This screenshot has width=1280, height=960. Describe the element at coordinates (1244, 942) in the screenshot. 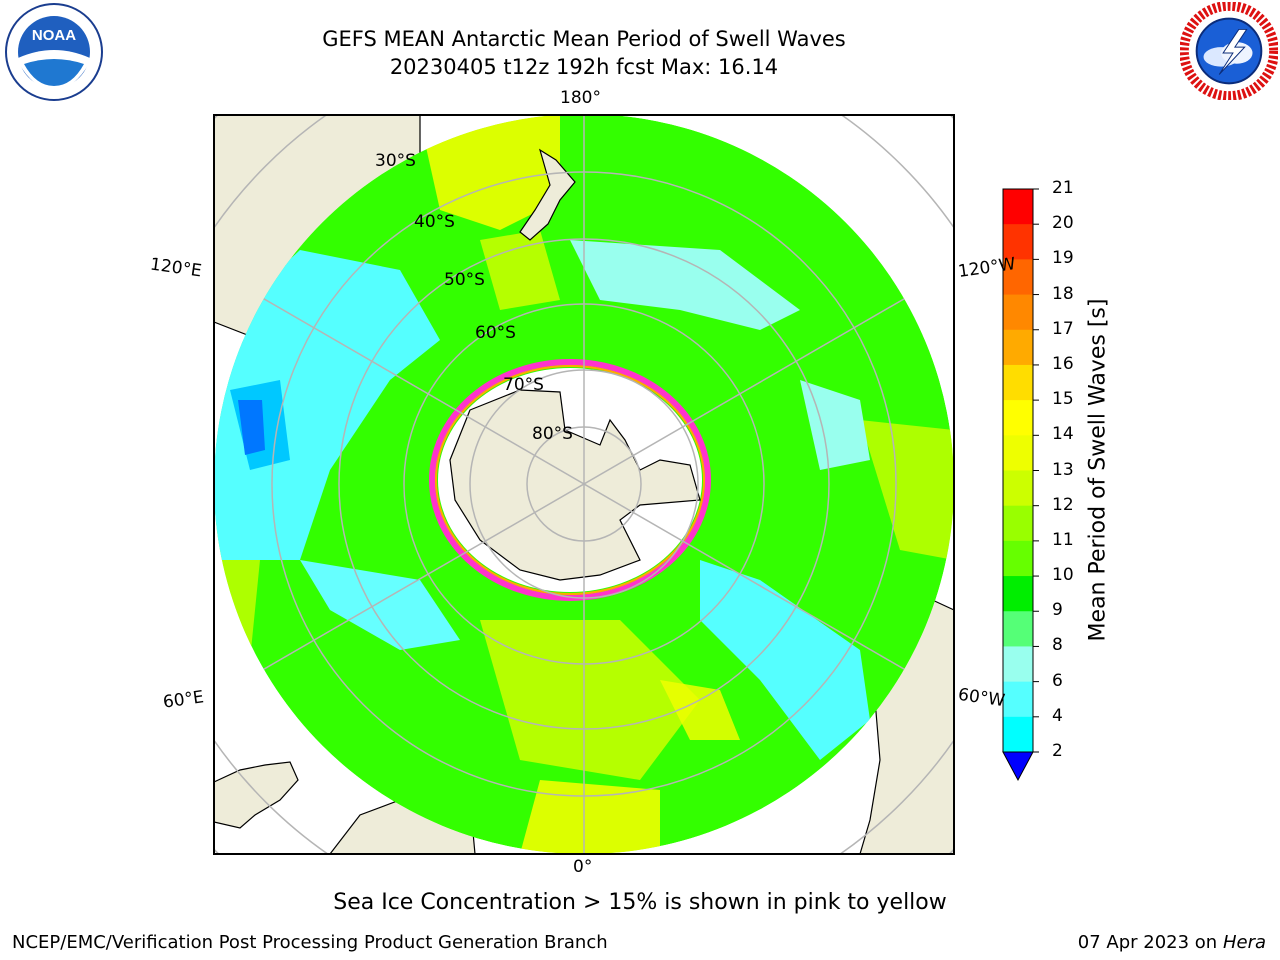

I see `footer-machine: Hera` at that location.